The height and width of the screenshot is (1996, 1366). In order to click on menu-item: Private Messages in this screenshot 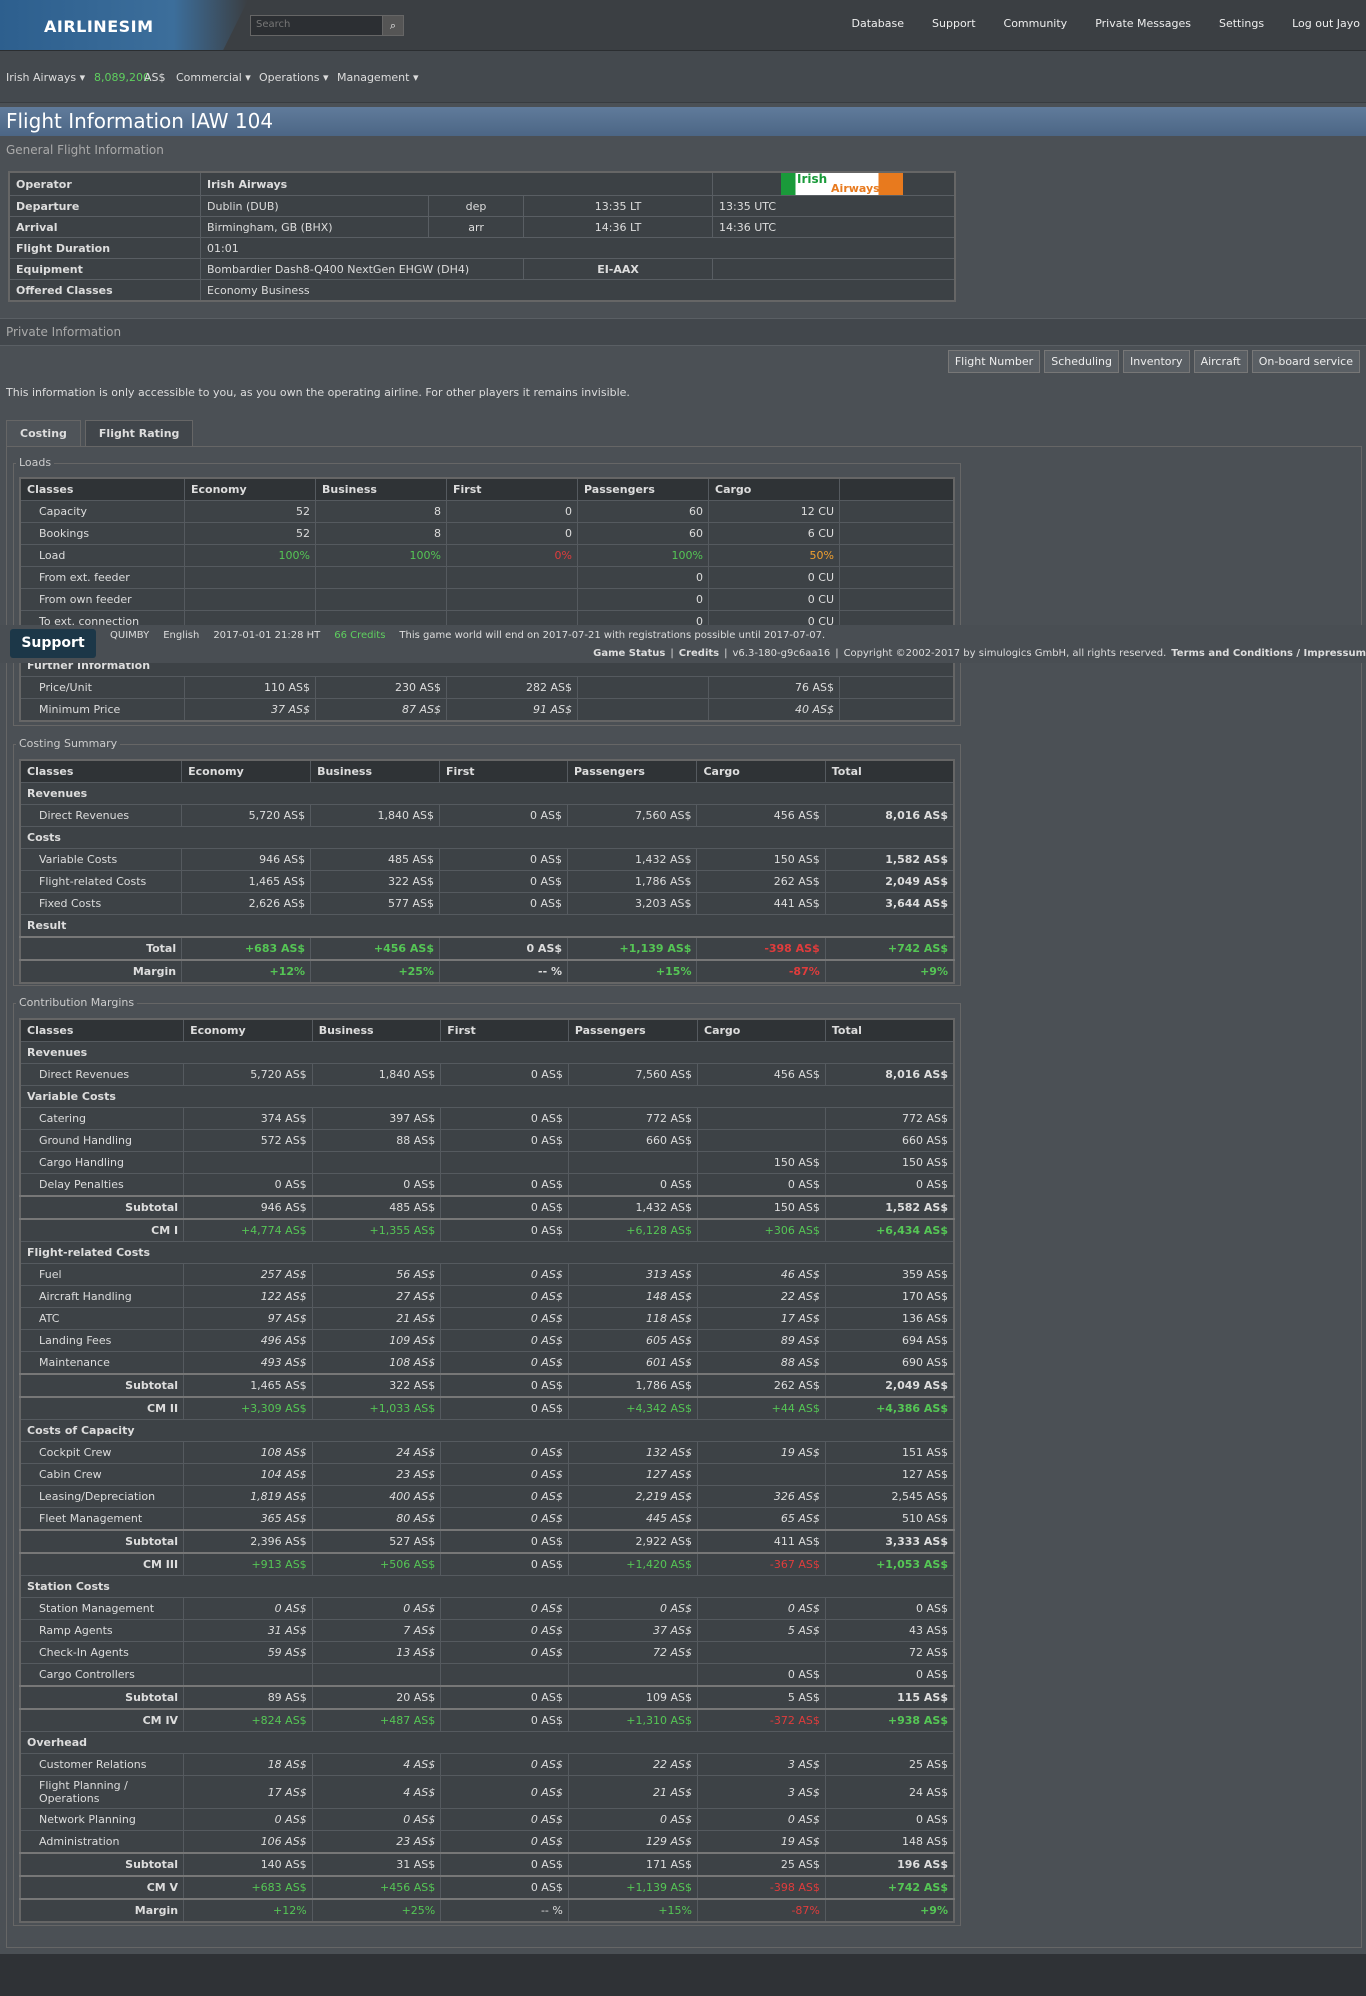, I will do `click(1143, 23)`.